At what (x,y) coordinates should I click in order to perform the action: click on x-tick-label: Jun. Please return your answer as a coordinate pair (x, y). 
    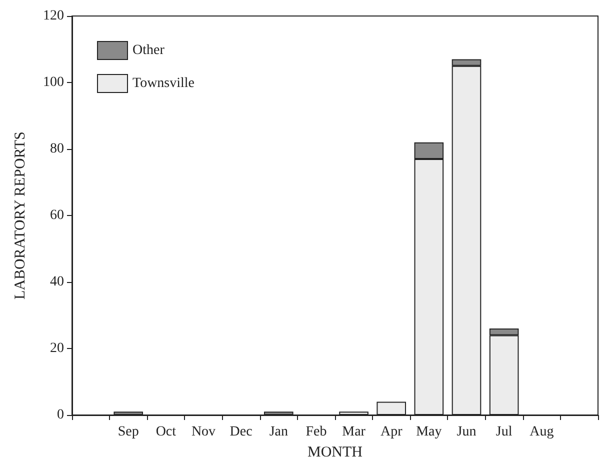
    Looking at the image, I should click on (466, 432).